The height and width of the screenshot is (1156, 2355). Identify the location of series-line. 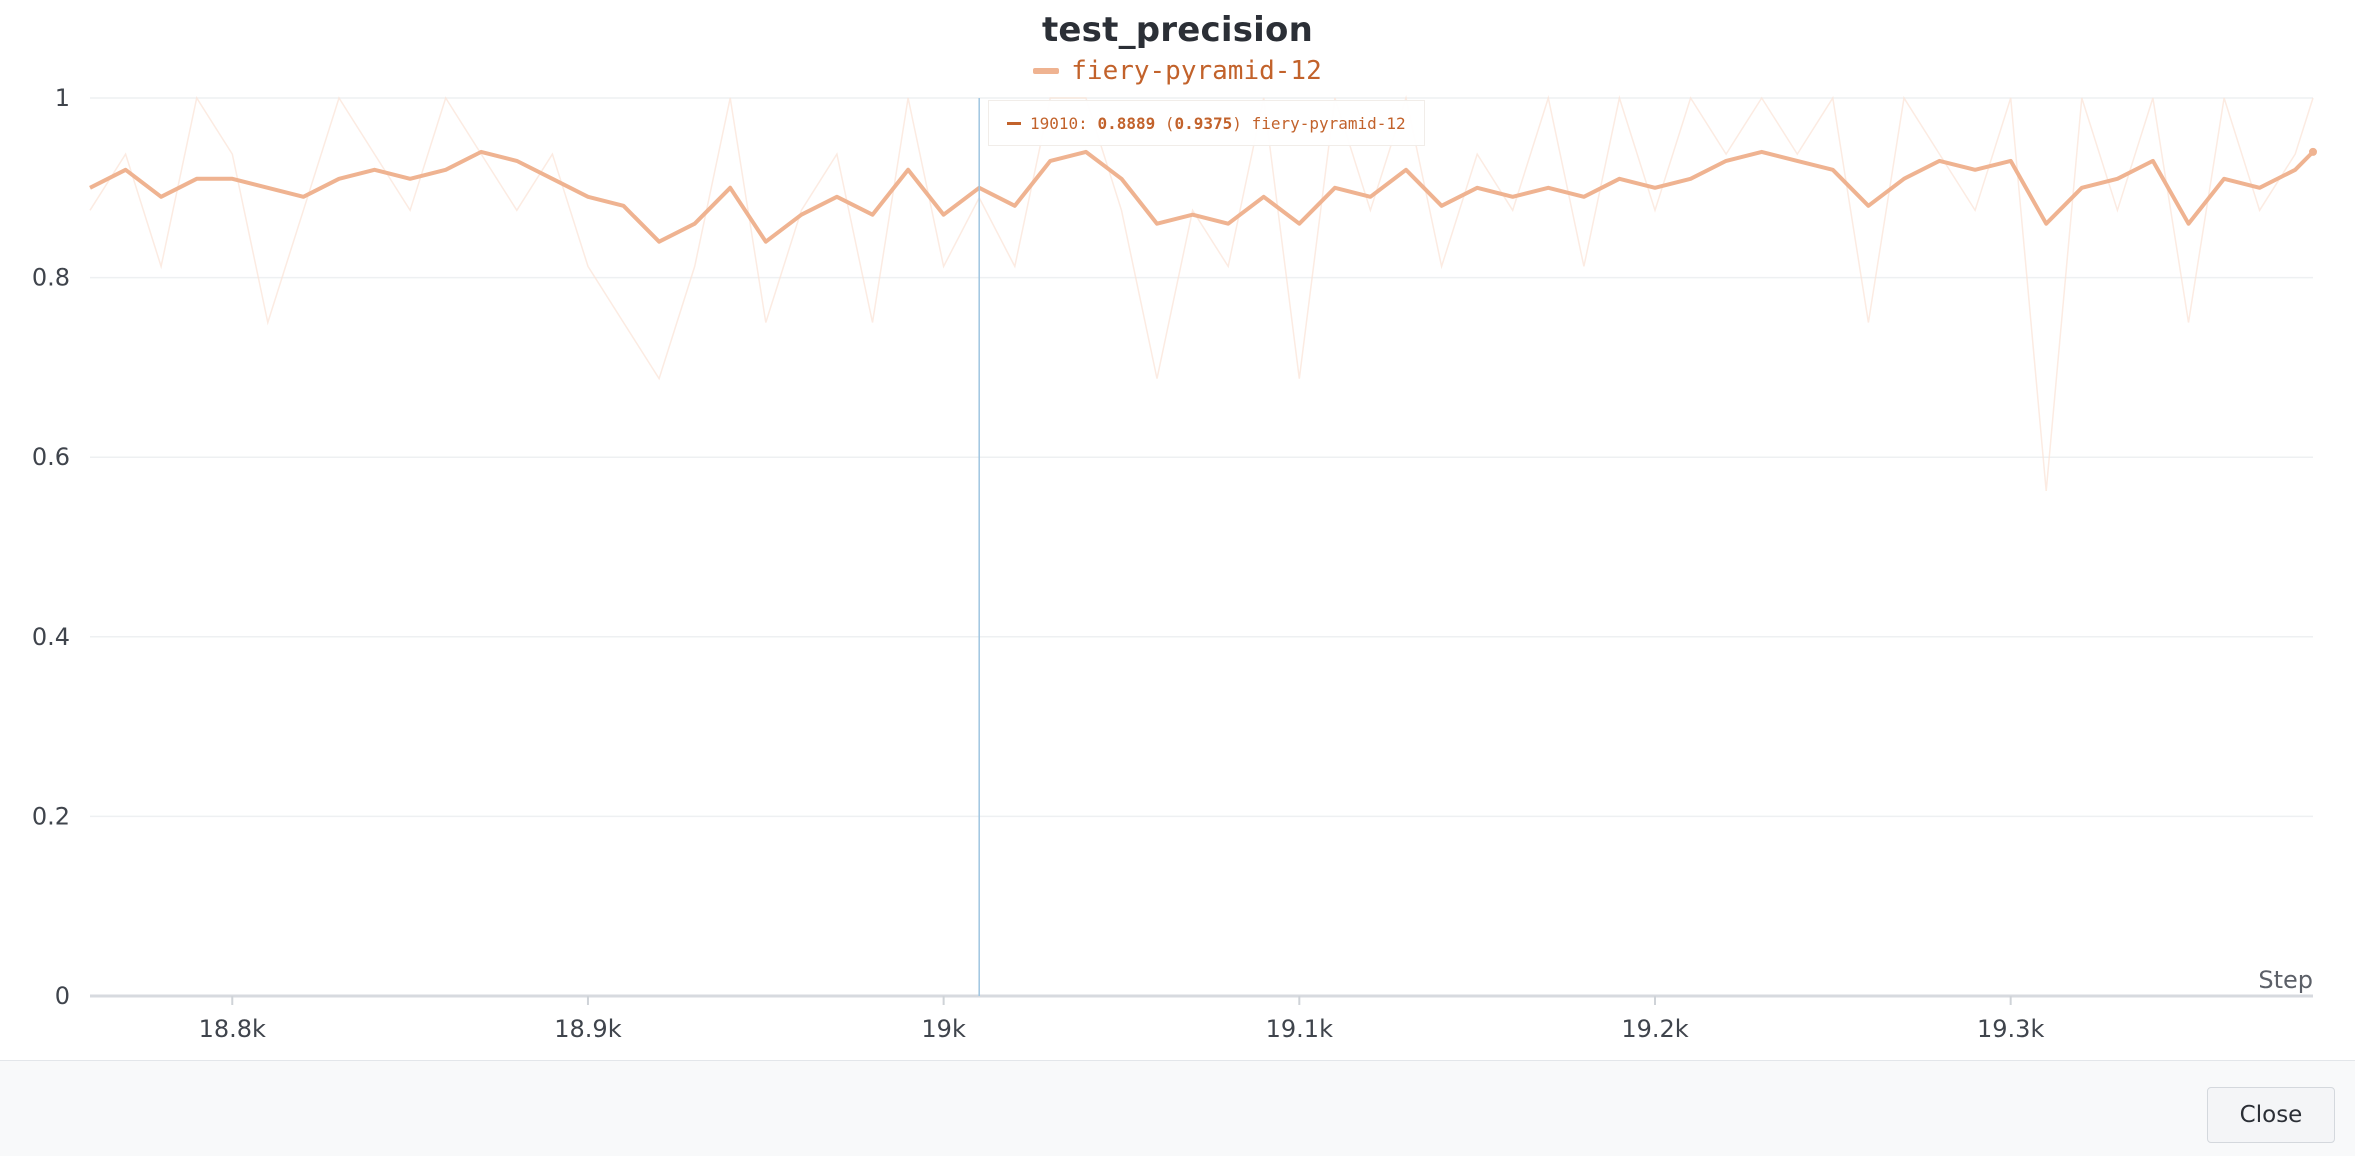
(1202, 196).